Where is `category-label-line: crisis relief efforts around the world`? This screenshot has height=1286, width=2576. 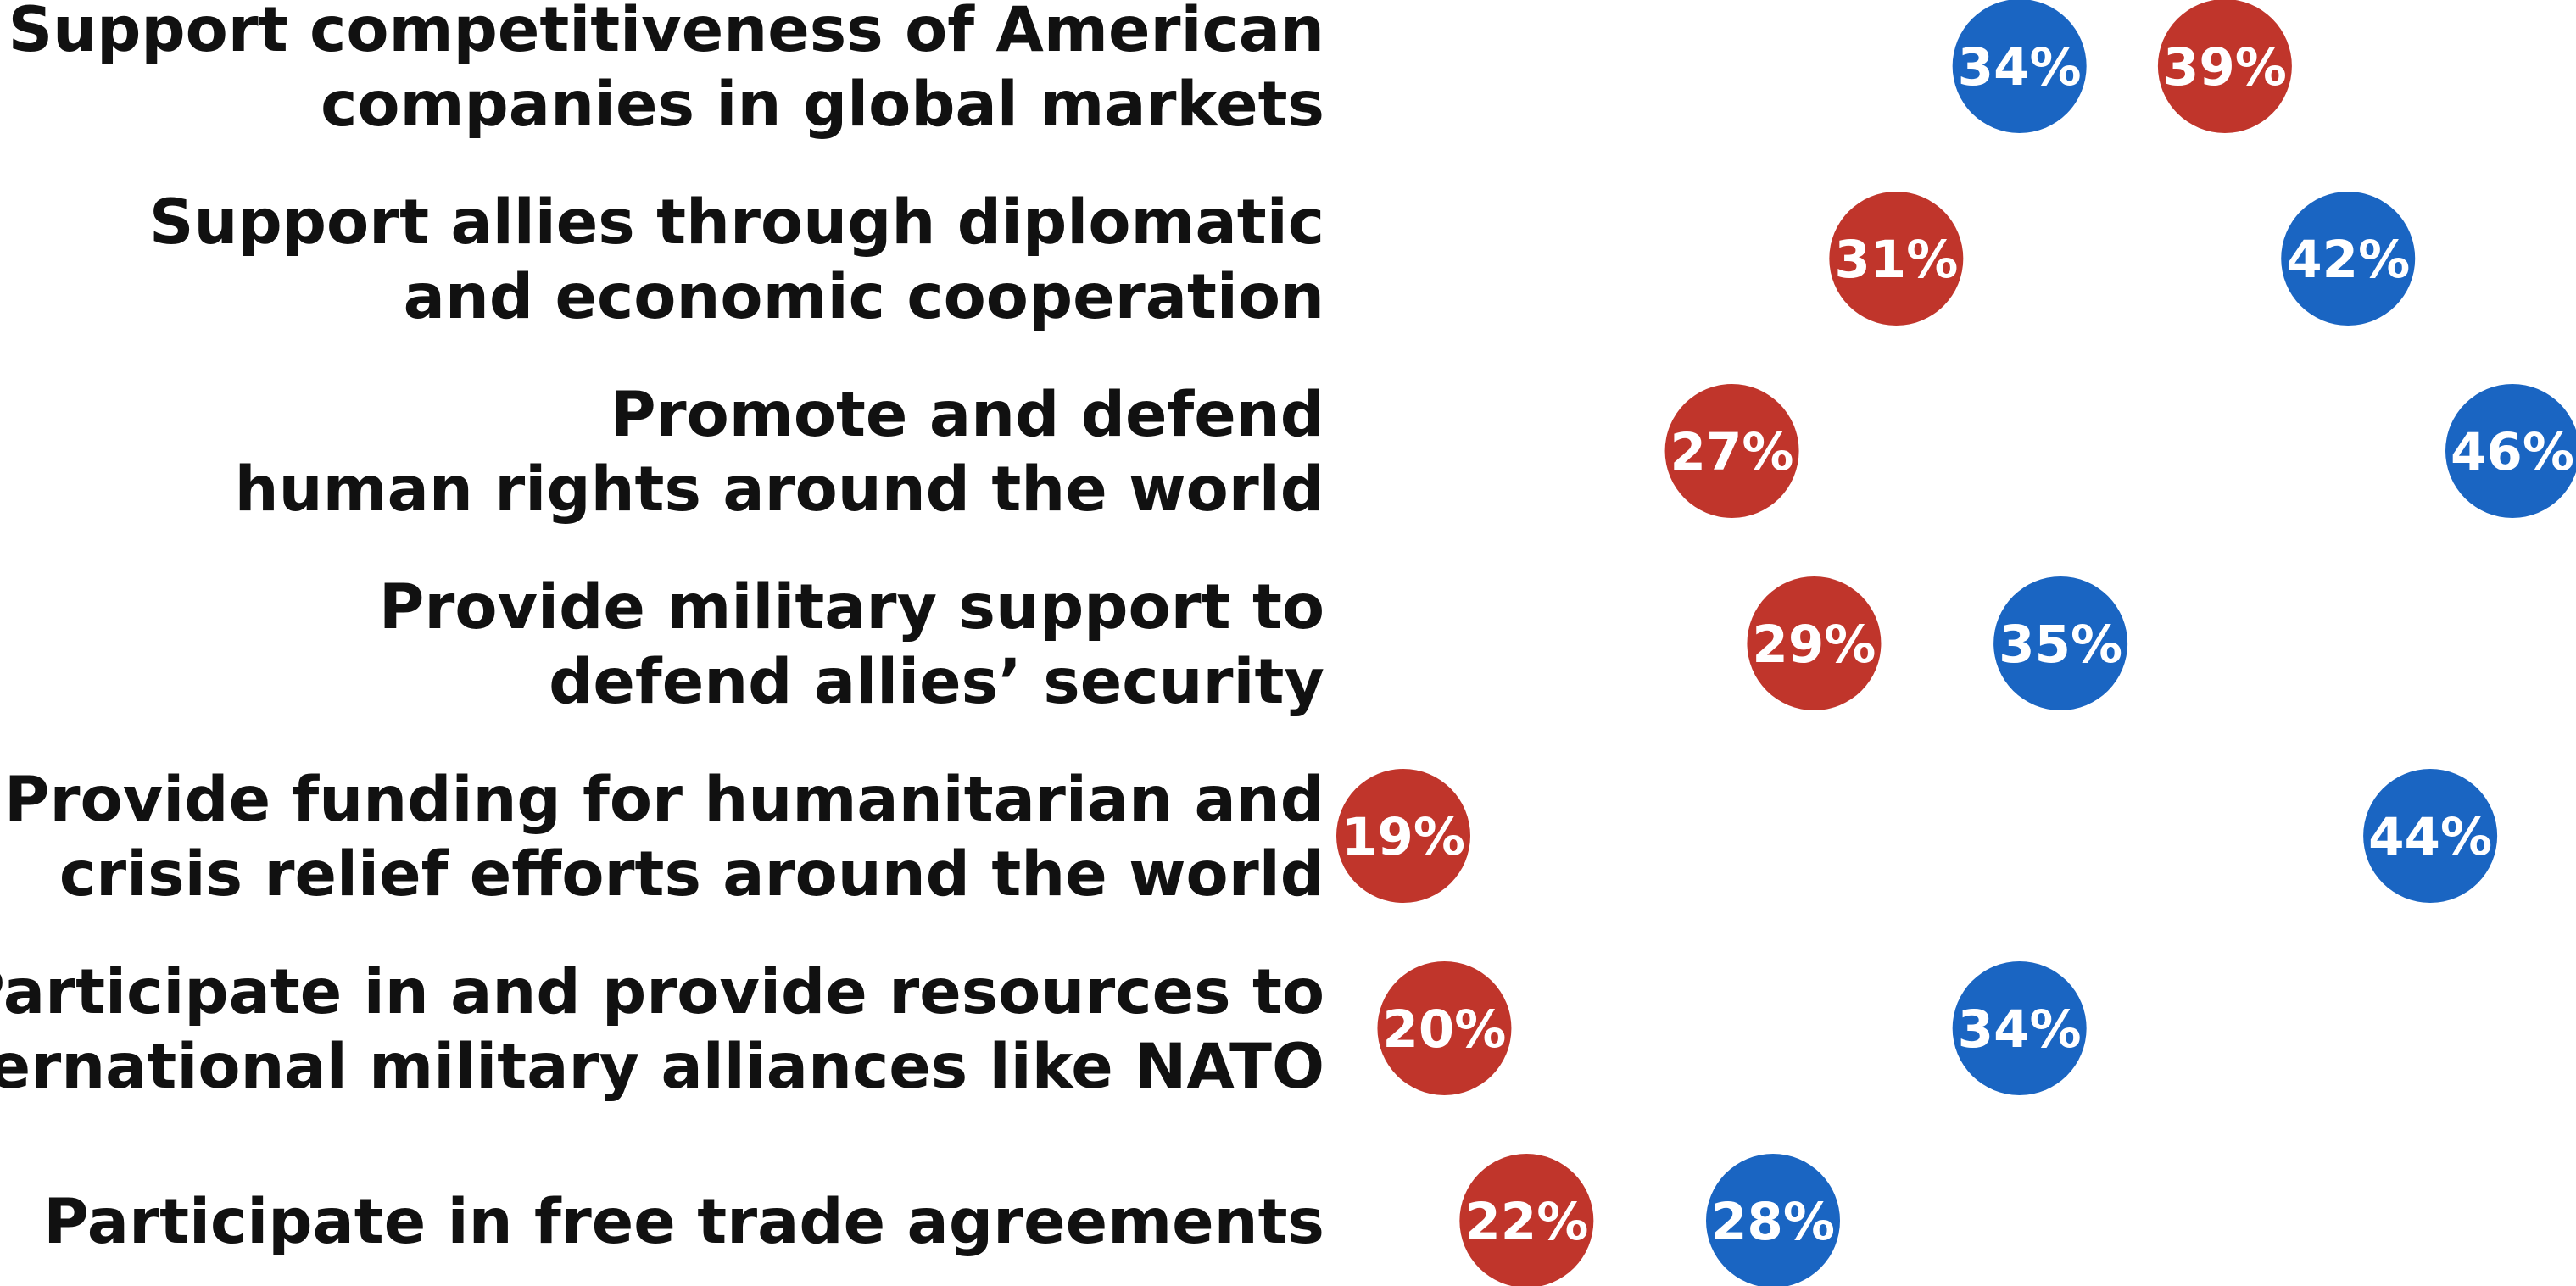 category-label-line: crisis relief efforts around the world is located at coordinates (691, 874).